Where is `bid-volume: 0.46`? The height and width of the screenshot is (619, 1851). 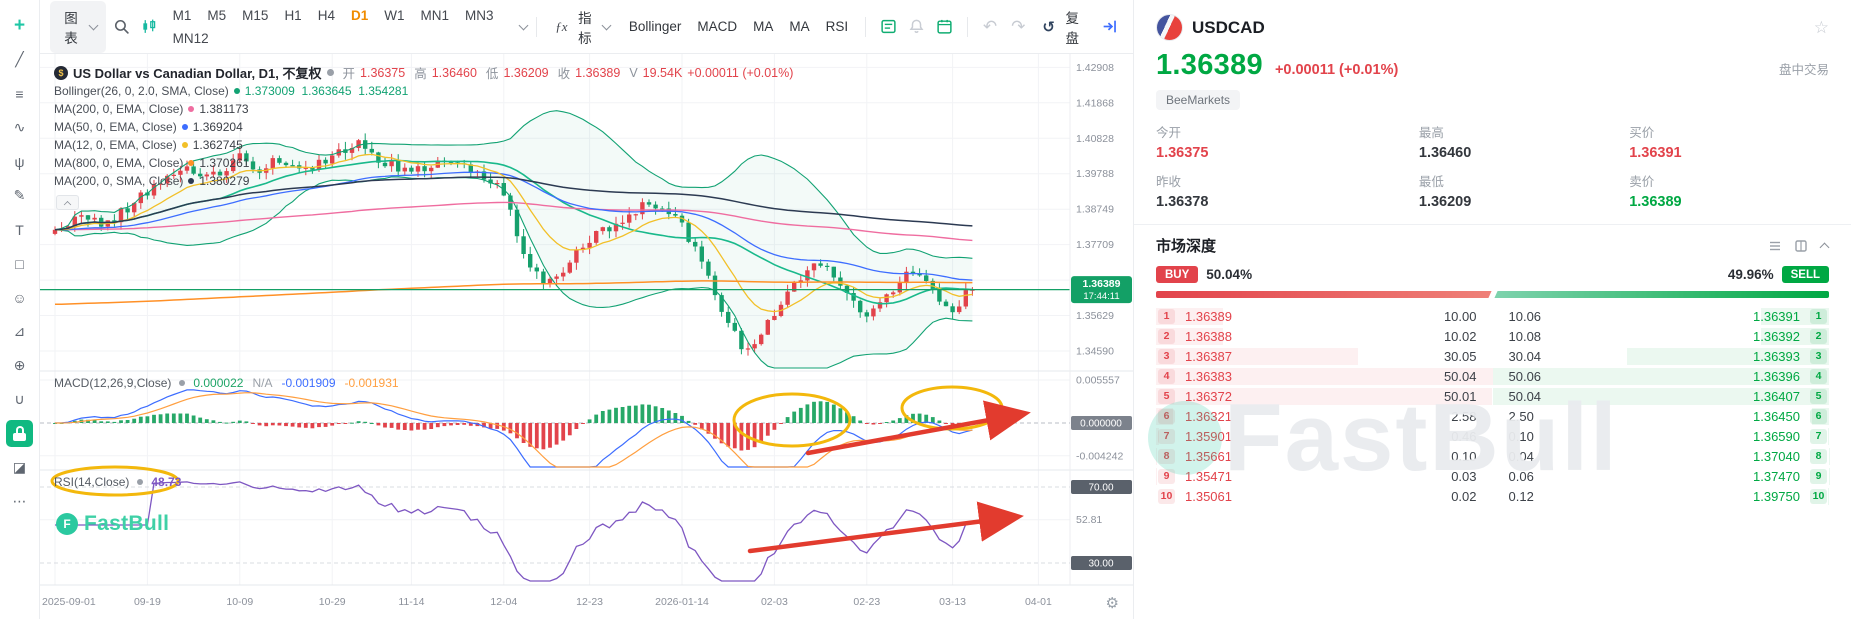 bid-volume: 0.46 is located at coordinates (1464, 436).